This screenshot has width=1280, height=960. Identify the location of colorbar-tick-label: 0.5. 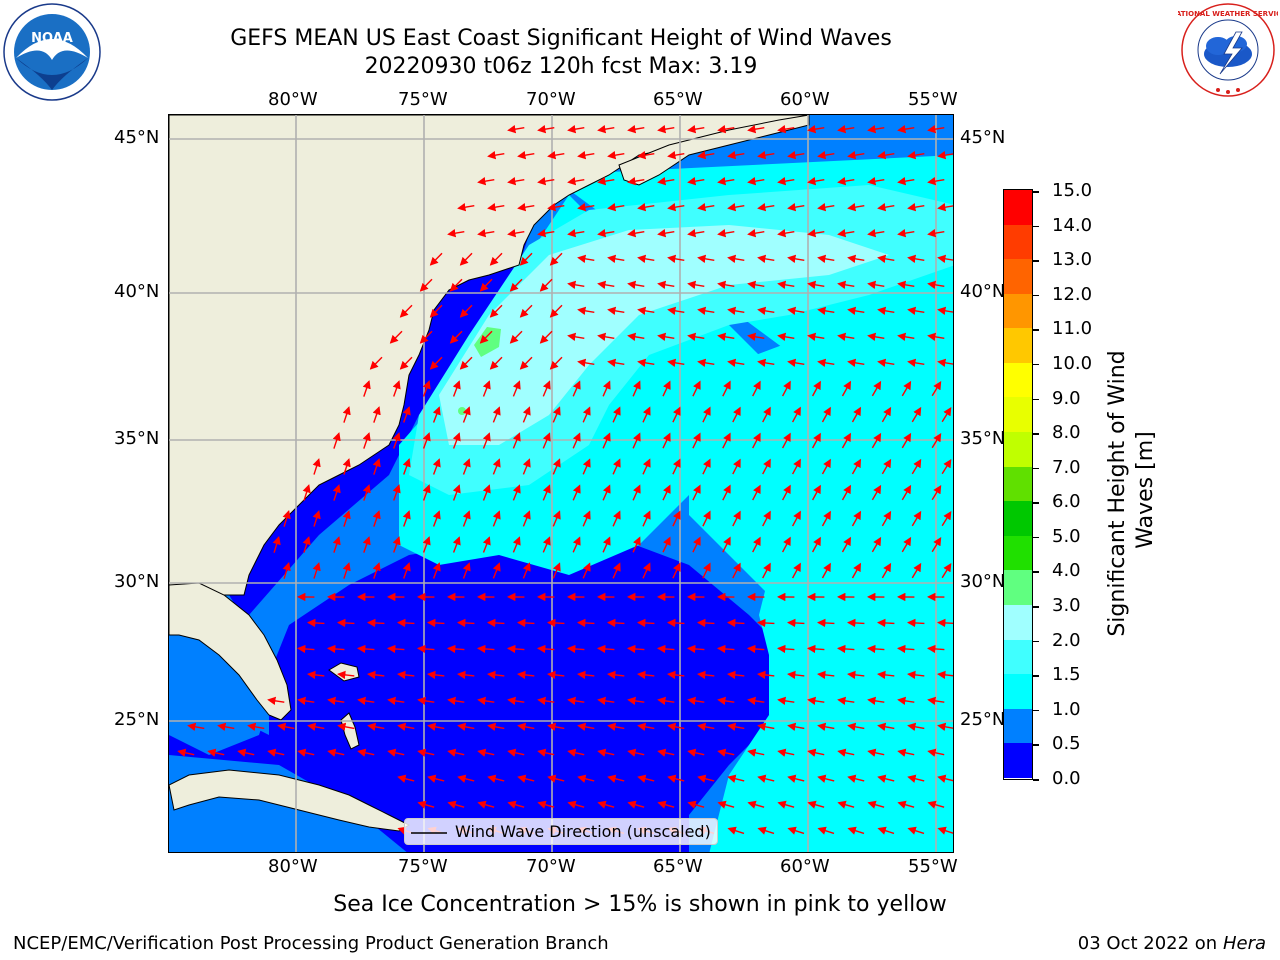
(1066, 744).